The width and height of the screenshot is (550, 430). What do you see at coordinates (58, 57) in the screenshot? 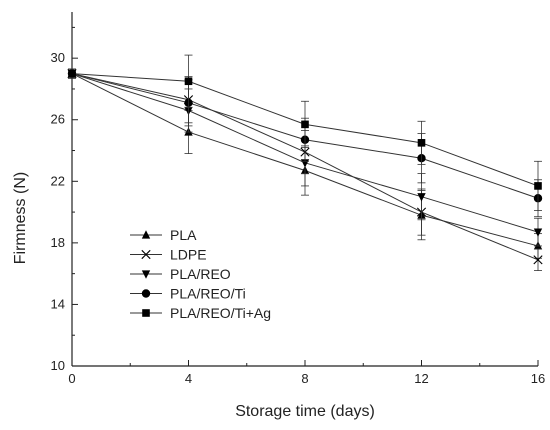
I see `y-tick-label: 30` at bounding box center [58, 57].